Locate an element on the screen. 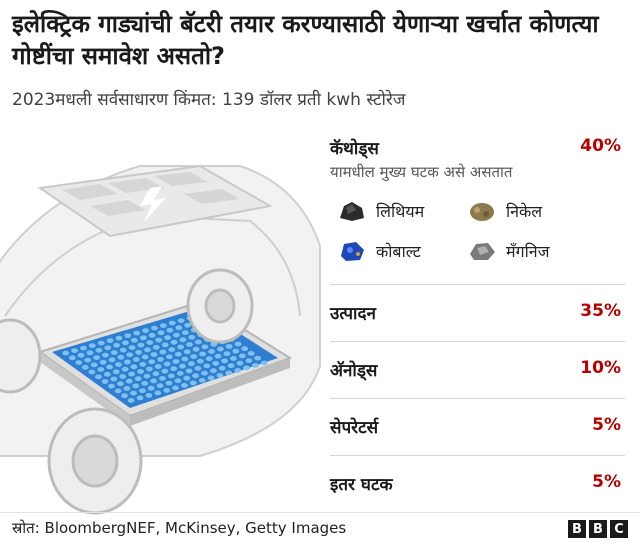 The width and height of the screenshot is (640, 546). battery-cover-panel is located at coordinates (155, 201).